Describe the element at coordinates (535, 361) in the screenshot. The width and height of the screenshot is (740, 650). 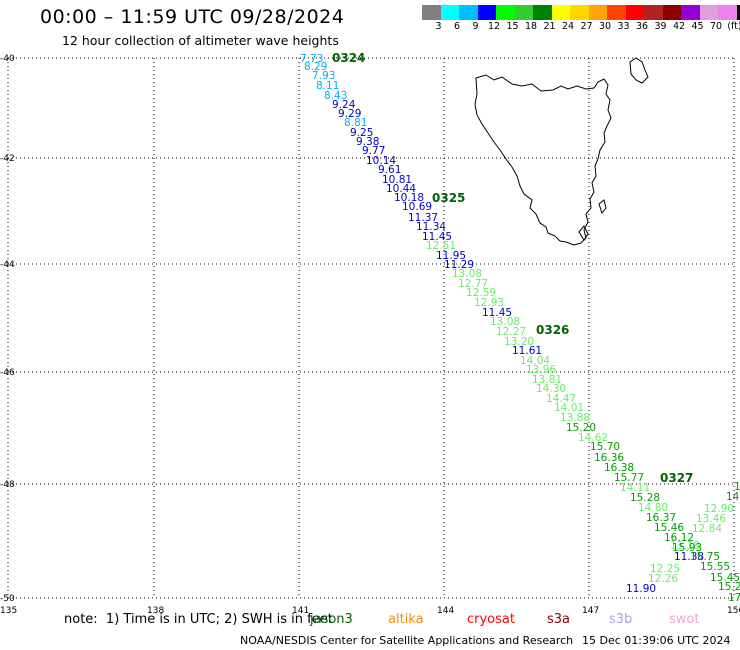
I see `swh-value: 14.04` at that location.